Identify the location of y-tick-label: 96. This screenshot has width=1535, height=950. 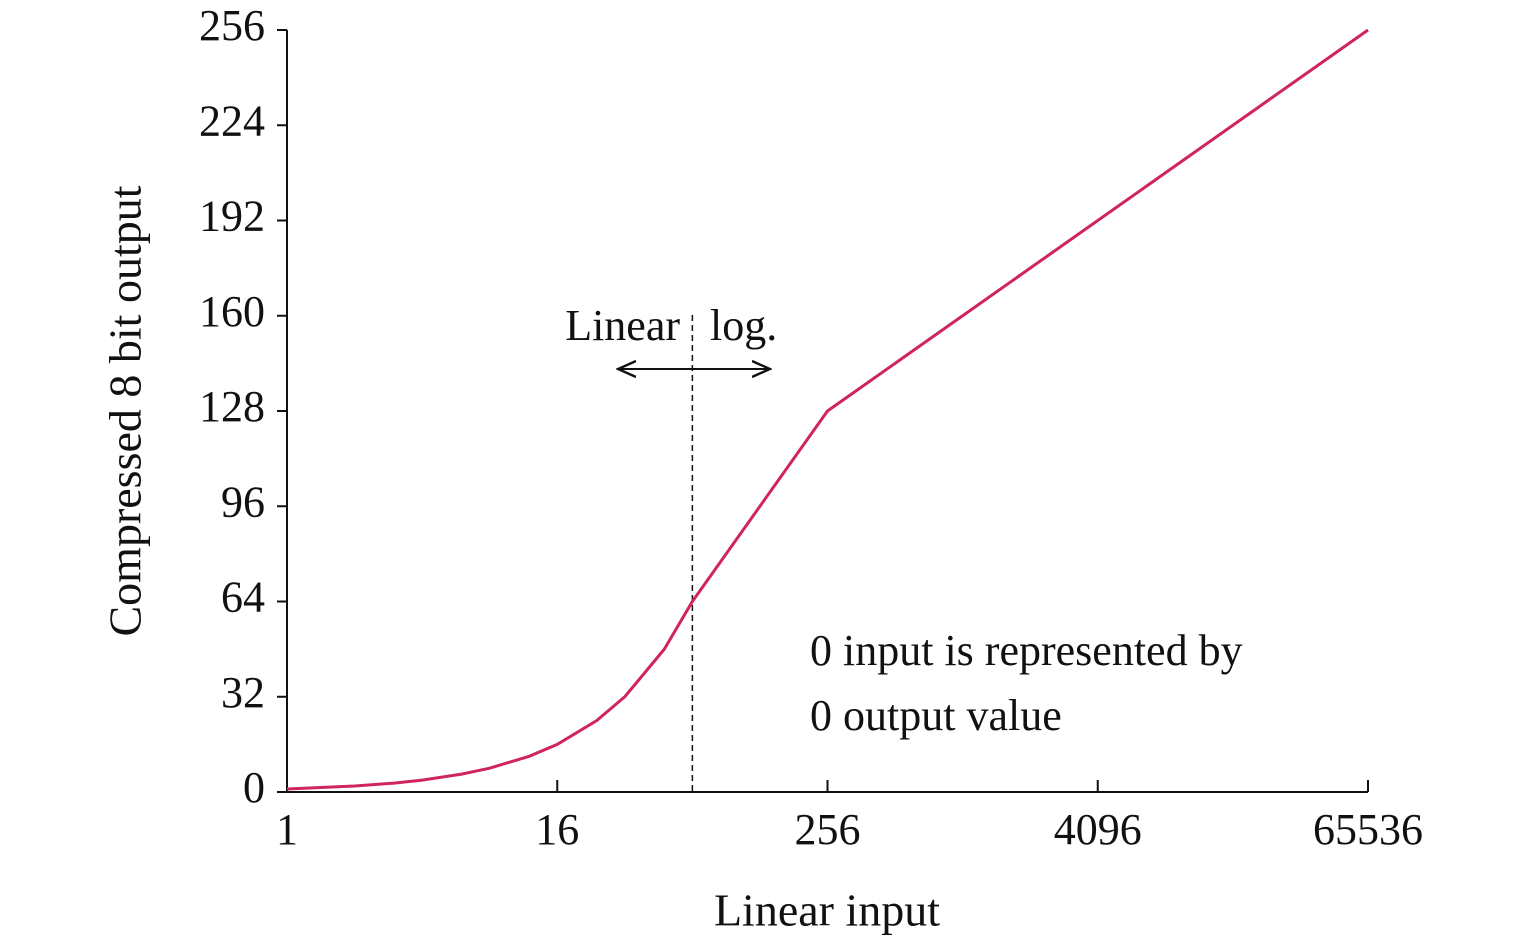
(243, 501).